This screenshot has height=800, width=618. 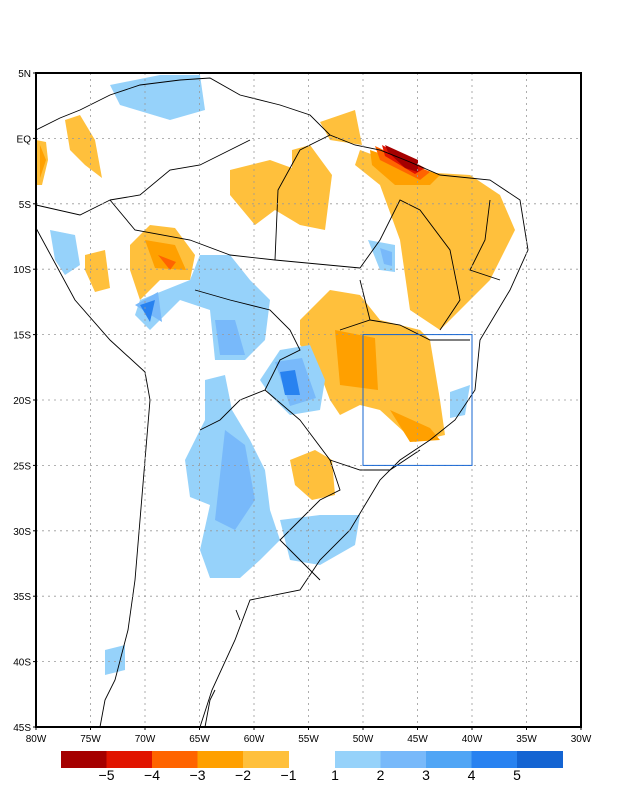 I want to click on colorbar-label: 1, so click(x=335, y=775).